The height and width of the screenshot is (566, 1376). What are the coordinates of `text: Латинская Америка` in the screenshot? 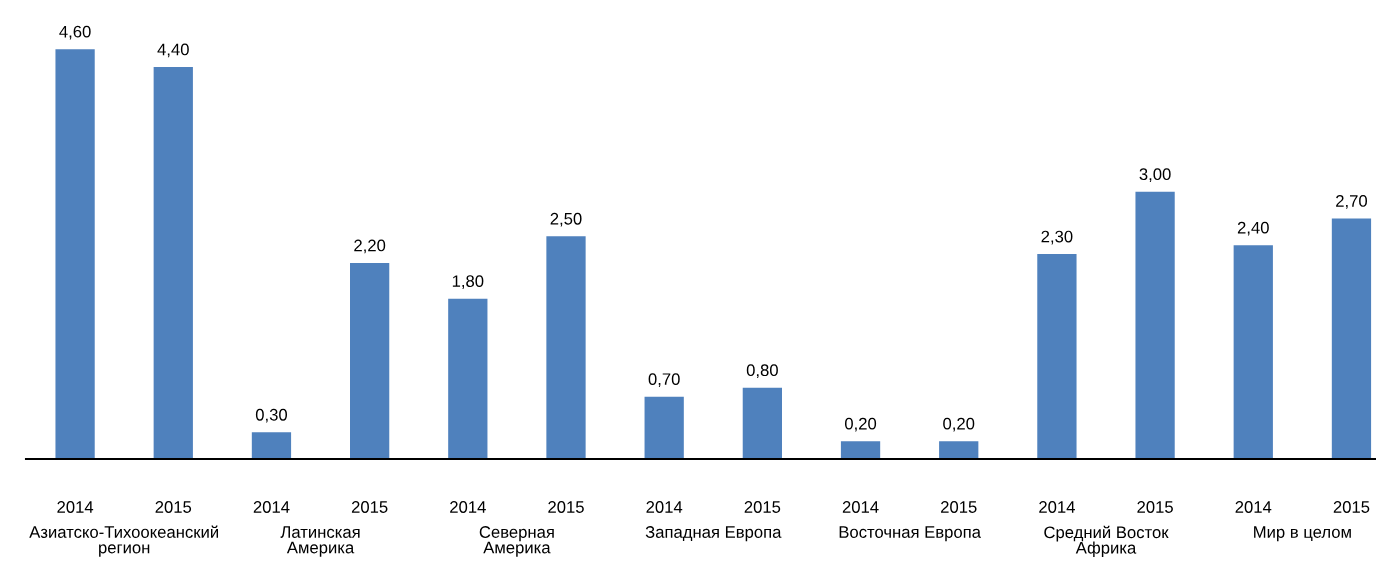 It's located at (320, 541).